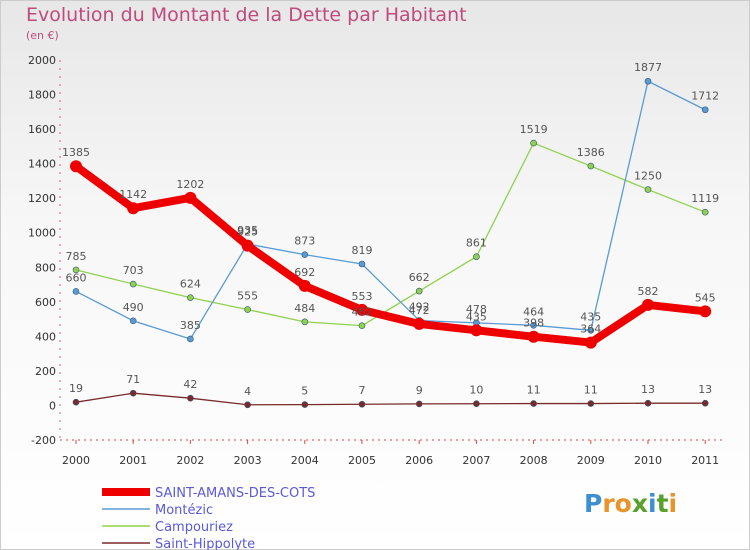  I want to click on data-label: 71, so click(133, 379).